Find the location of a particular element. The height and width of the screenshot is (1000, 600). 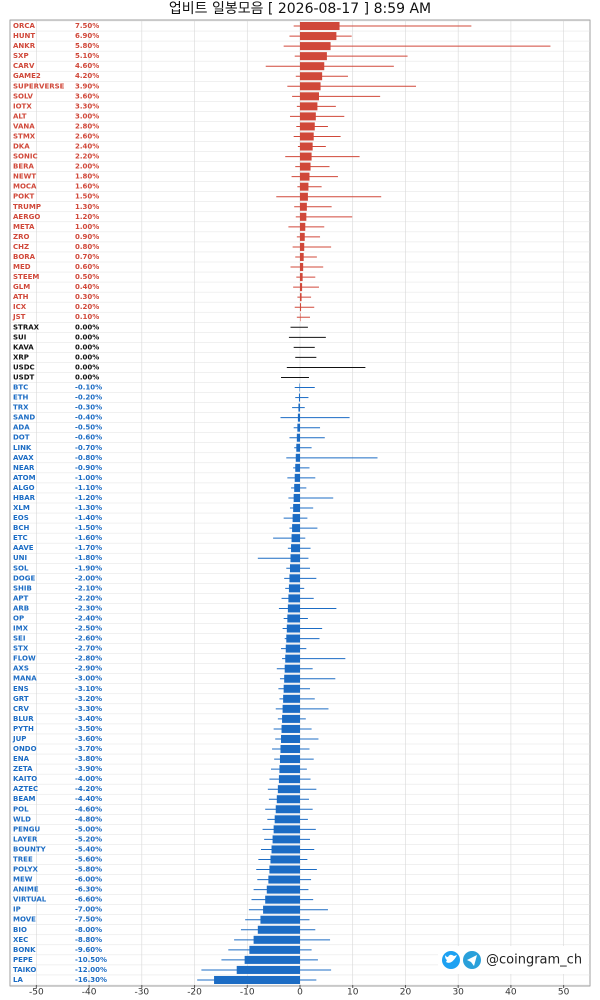

coin-name: TREE is located at coordinates (23, 859).